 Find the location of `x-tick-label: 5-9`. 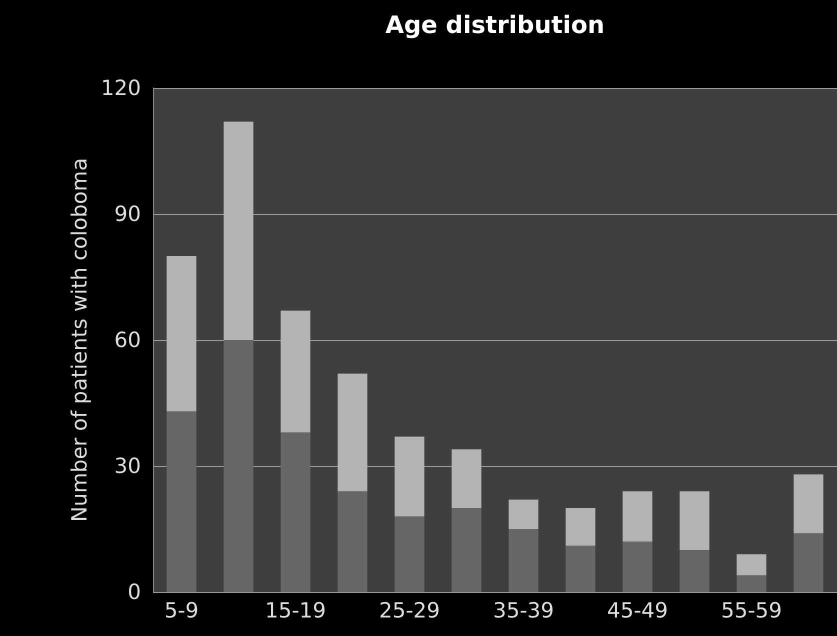

x-tick-label: 5-9 is located at coordinates (181, 610).